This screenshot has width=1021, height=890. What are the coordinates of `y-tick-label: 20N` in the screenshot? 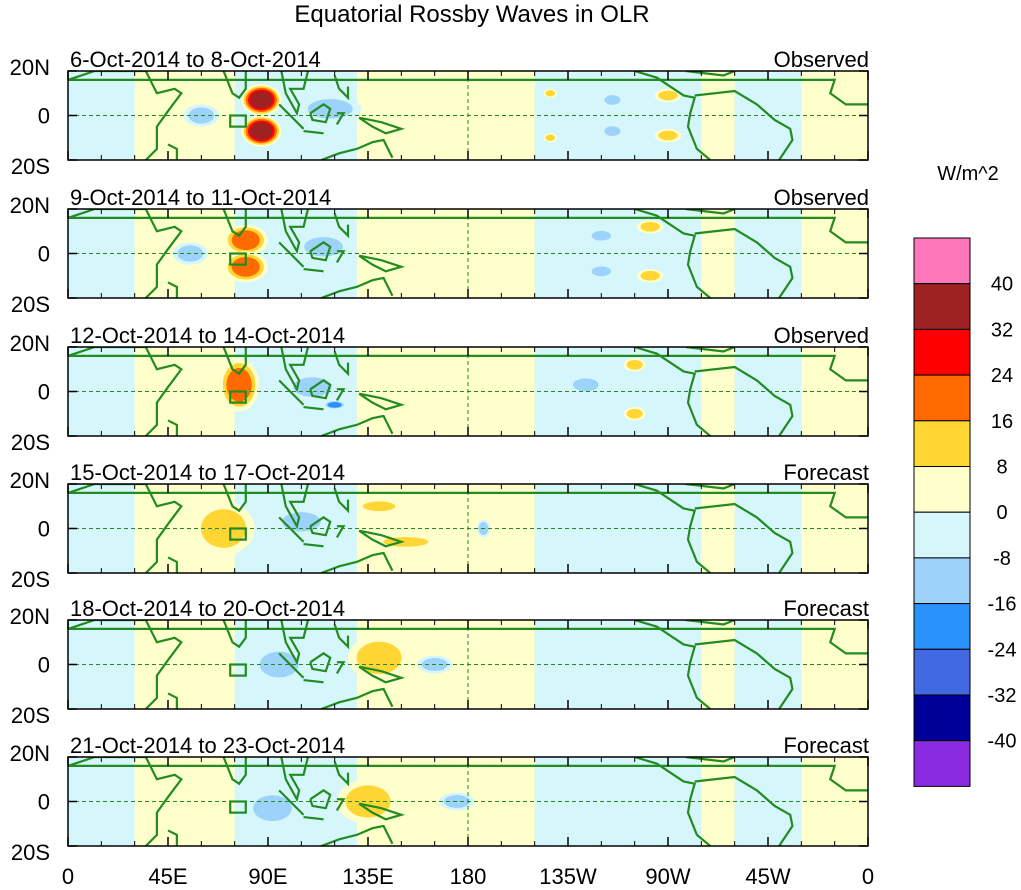 It's located at (30, 616).